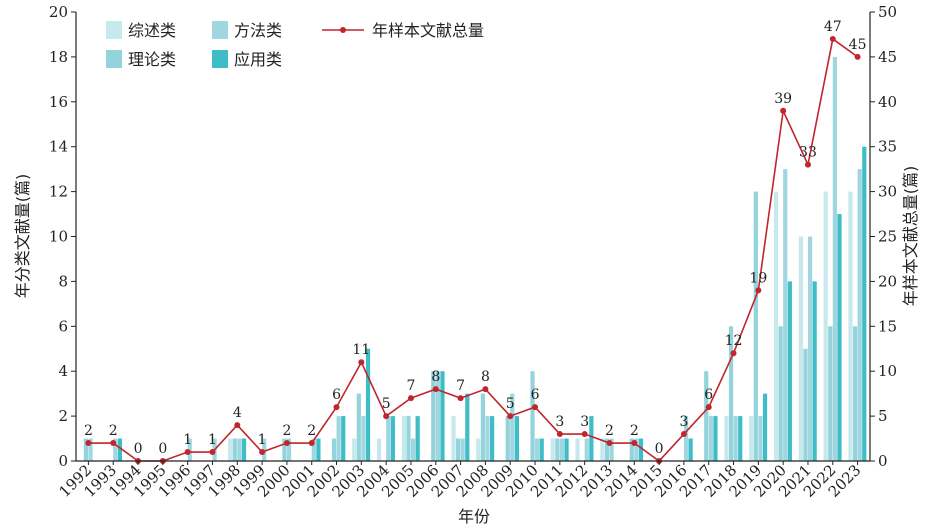 Image resolution: width=934 pixels, height=531 pixels. Describe the element at coordinates (413, 449) in the screenshot. I see `bar-方法类-2005` at that location.